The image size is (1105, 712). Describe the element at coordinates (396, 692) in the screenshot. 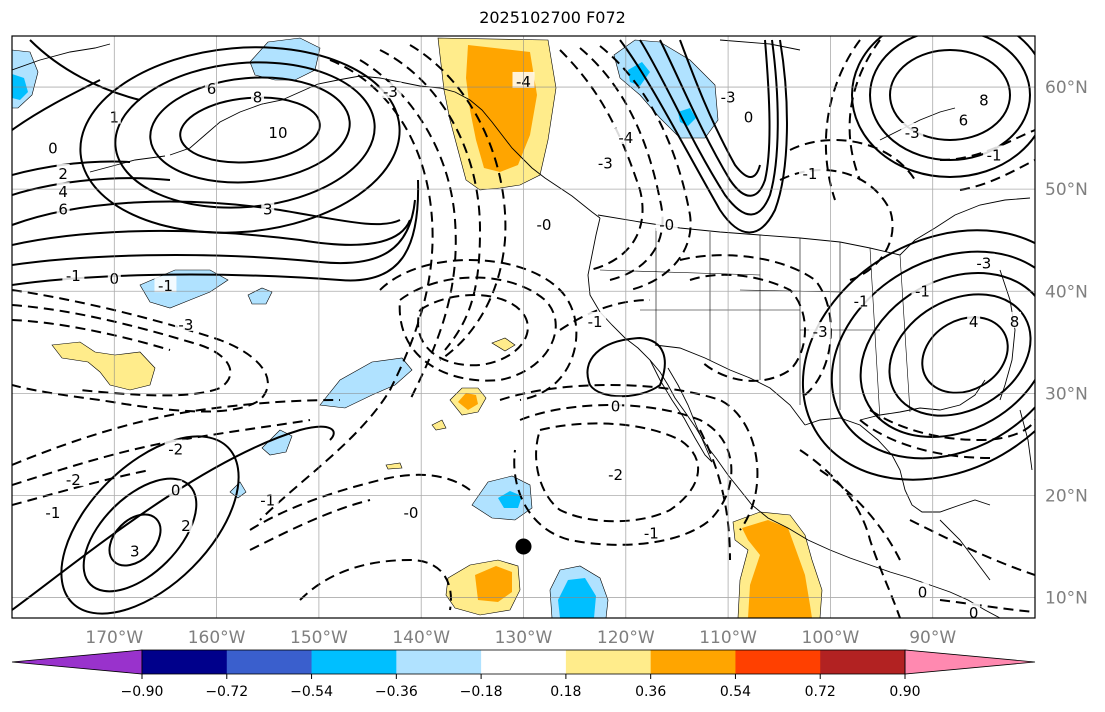

I see `colorbar-tick-label: −0.36` at that location.